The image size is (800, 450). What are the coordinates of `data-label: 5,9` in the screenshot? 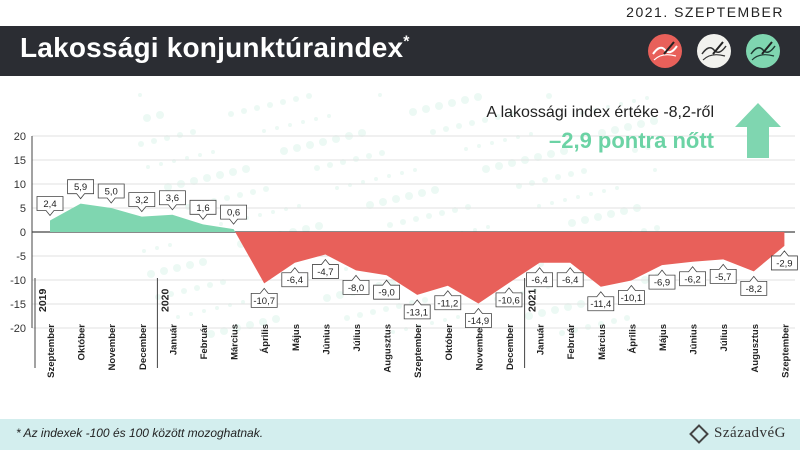 It's located at (80, 189).